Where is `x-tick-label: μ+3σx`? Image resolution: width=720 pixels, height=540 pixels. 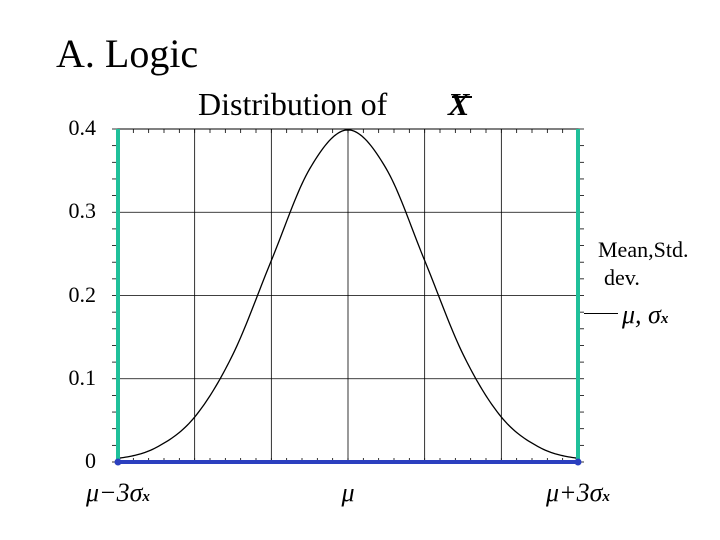 x-tick-label: μ+3σx is located at coordinates (578, 493).